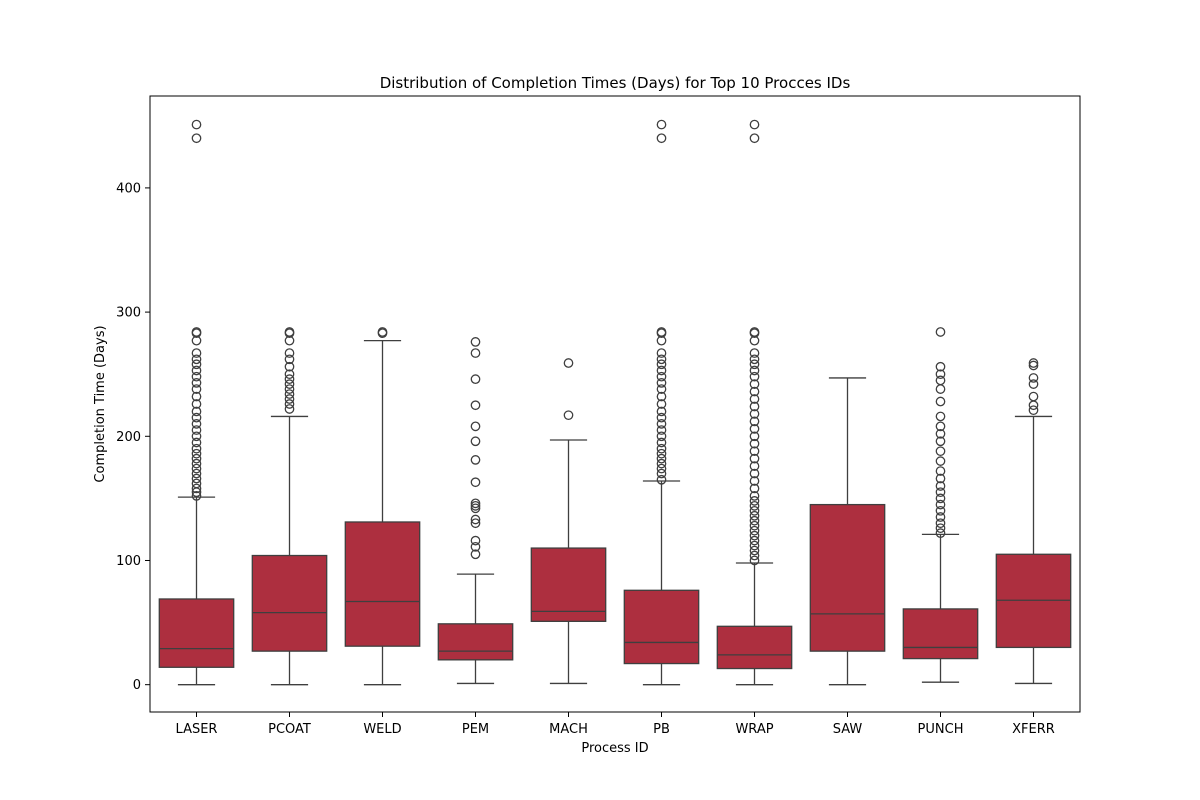 This screenshot has width=1200, height=800. Describe the element at coordinates (754, 729) in the screenshot. I see `x-tick-label: WRAP` at that location.